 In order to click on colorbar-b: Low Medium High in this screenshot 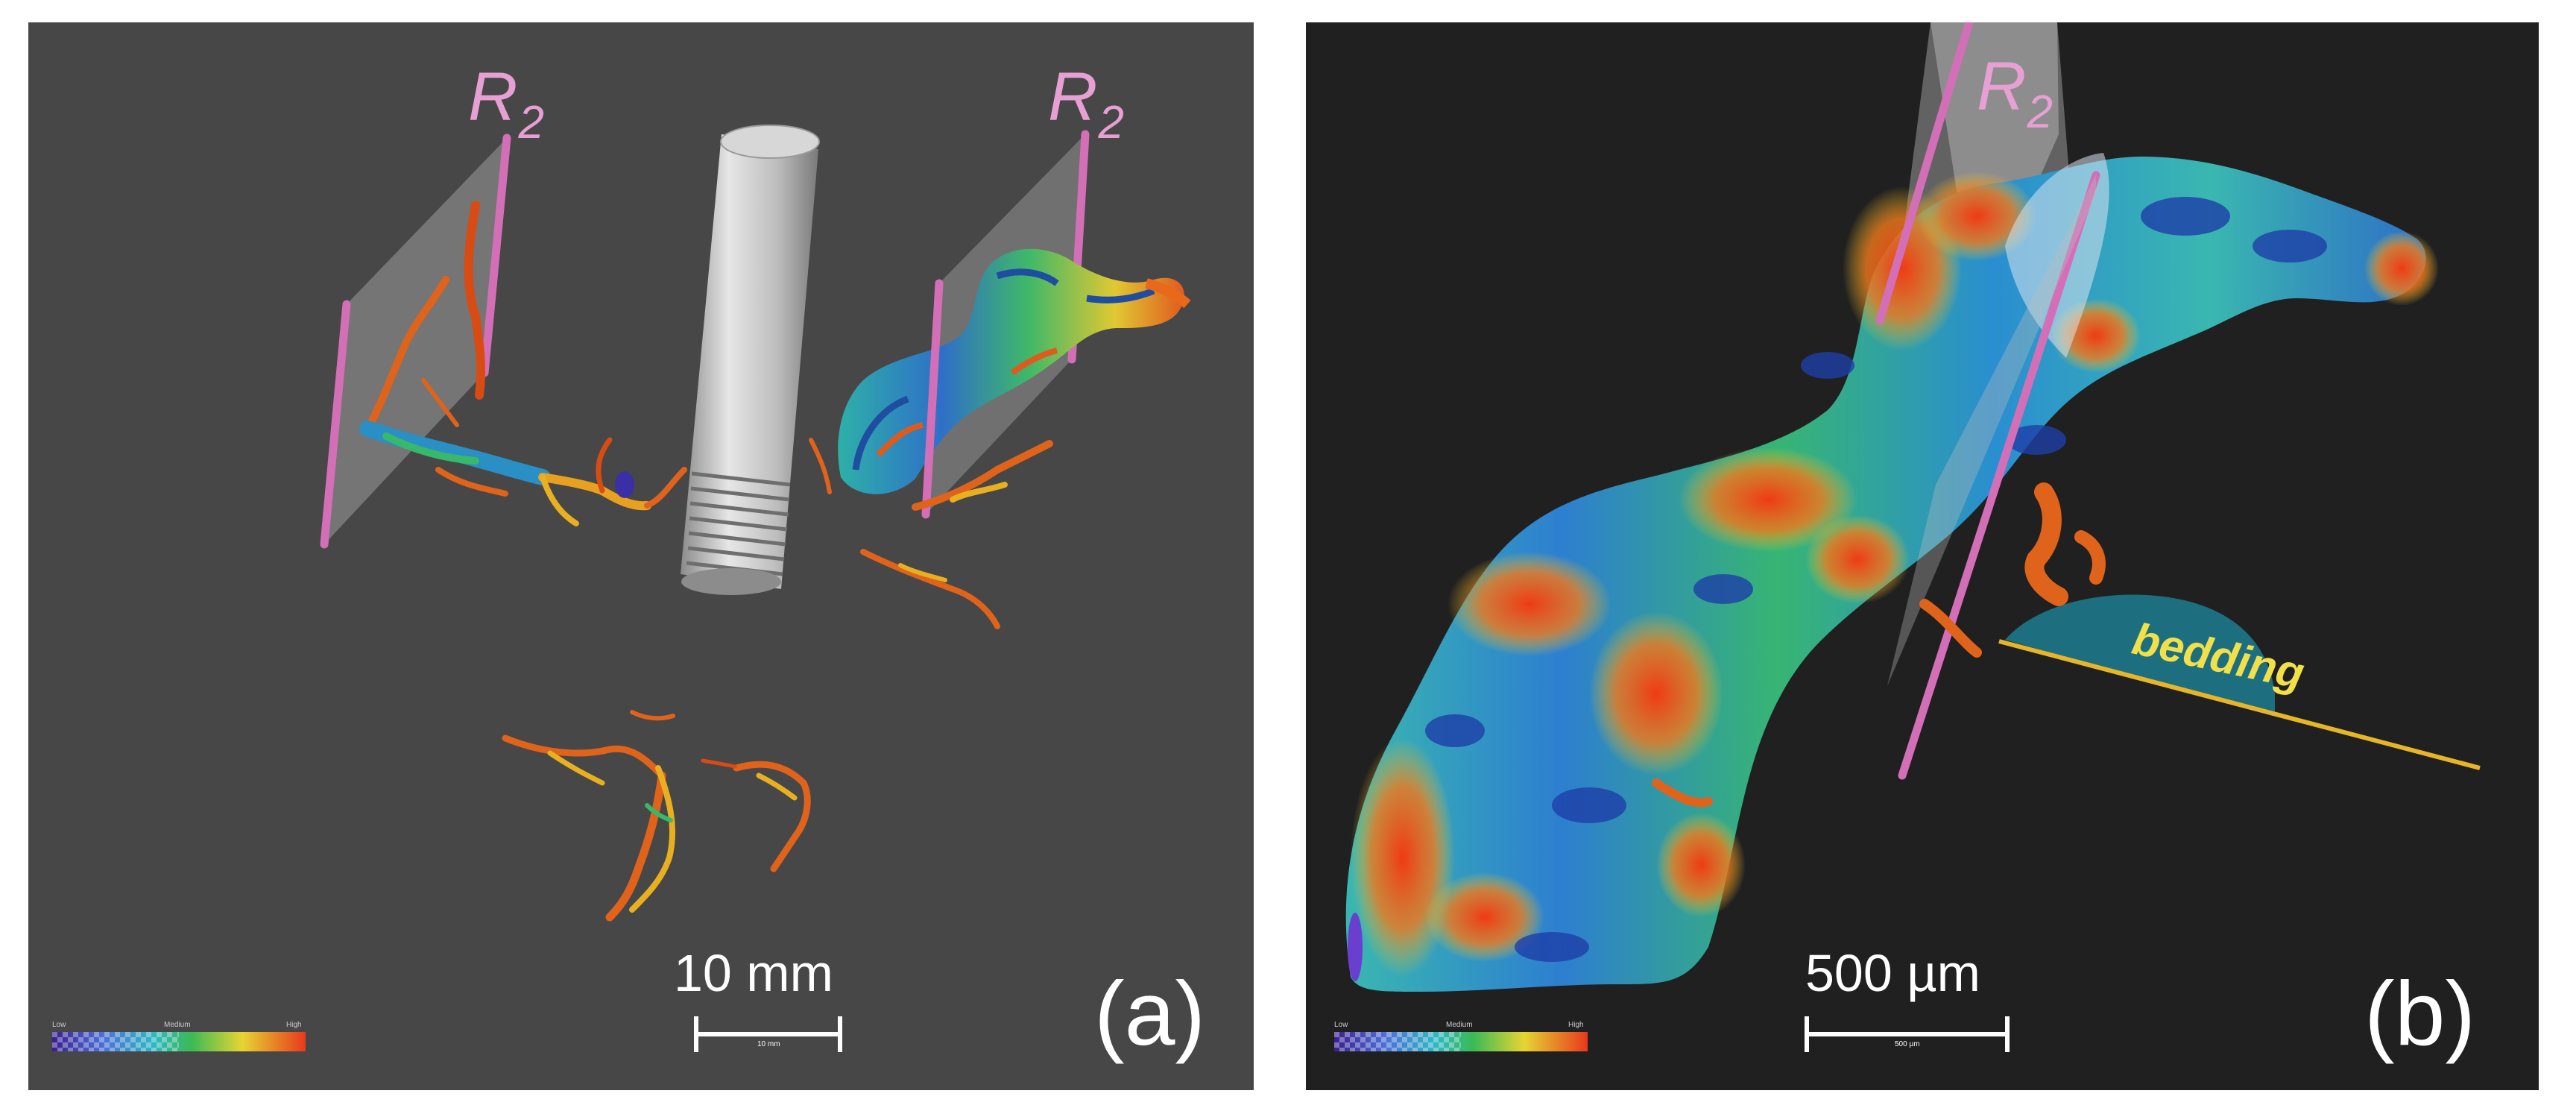, I will do `click(1461, 1037)`.